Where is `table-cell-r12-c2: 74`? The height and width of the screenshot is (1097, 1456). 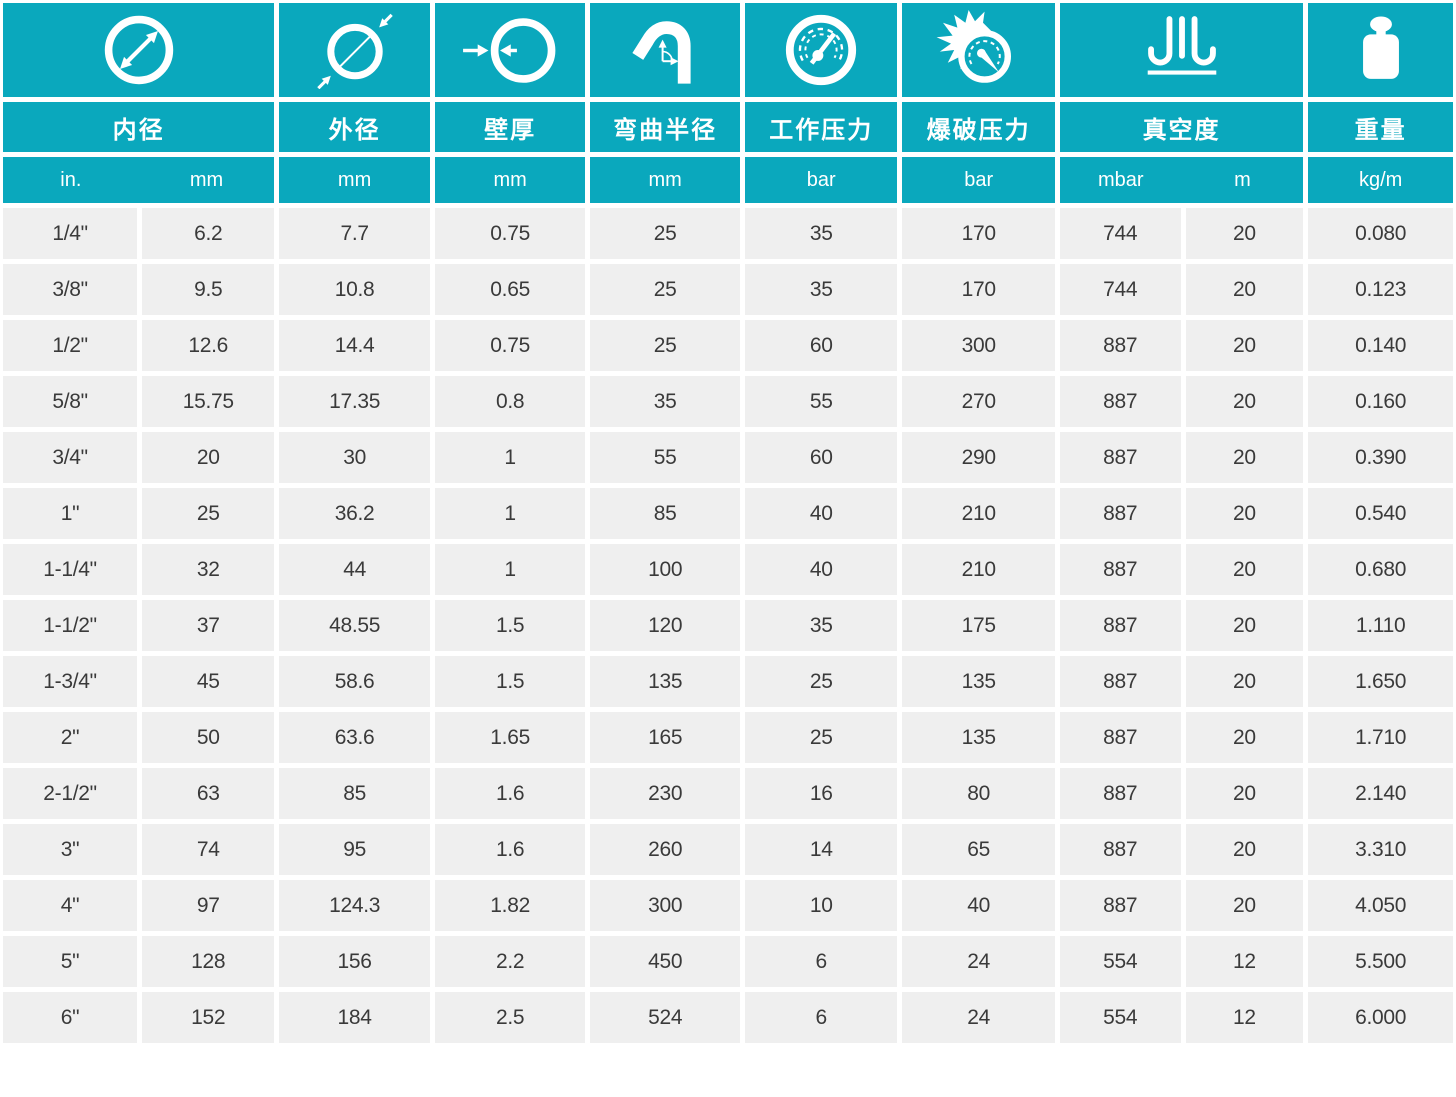
table-cell-r12-c2: 74 is located at coordinates (208, 849).